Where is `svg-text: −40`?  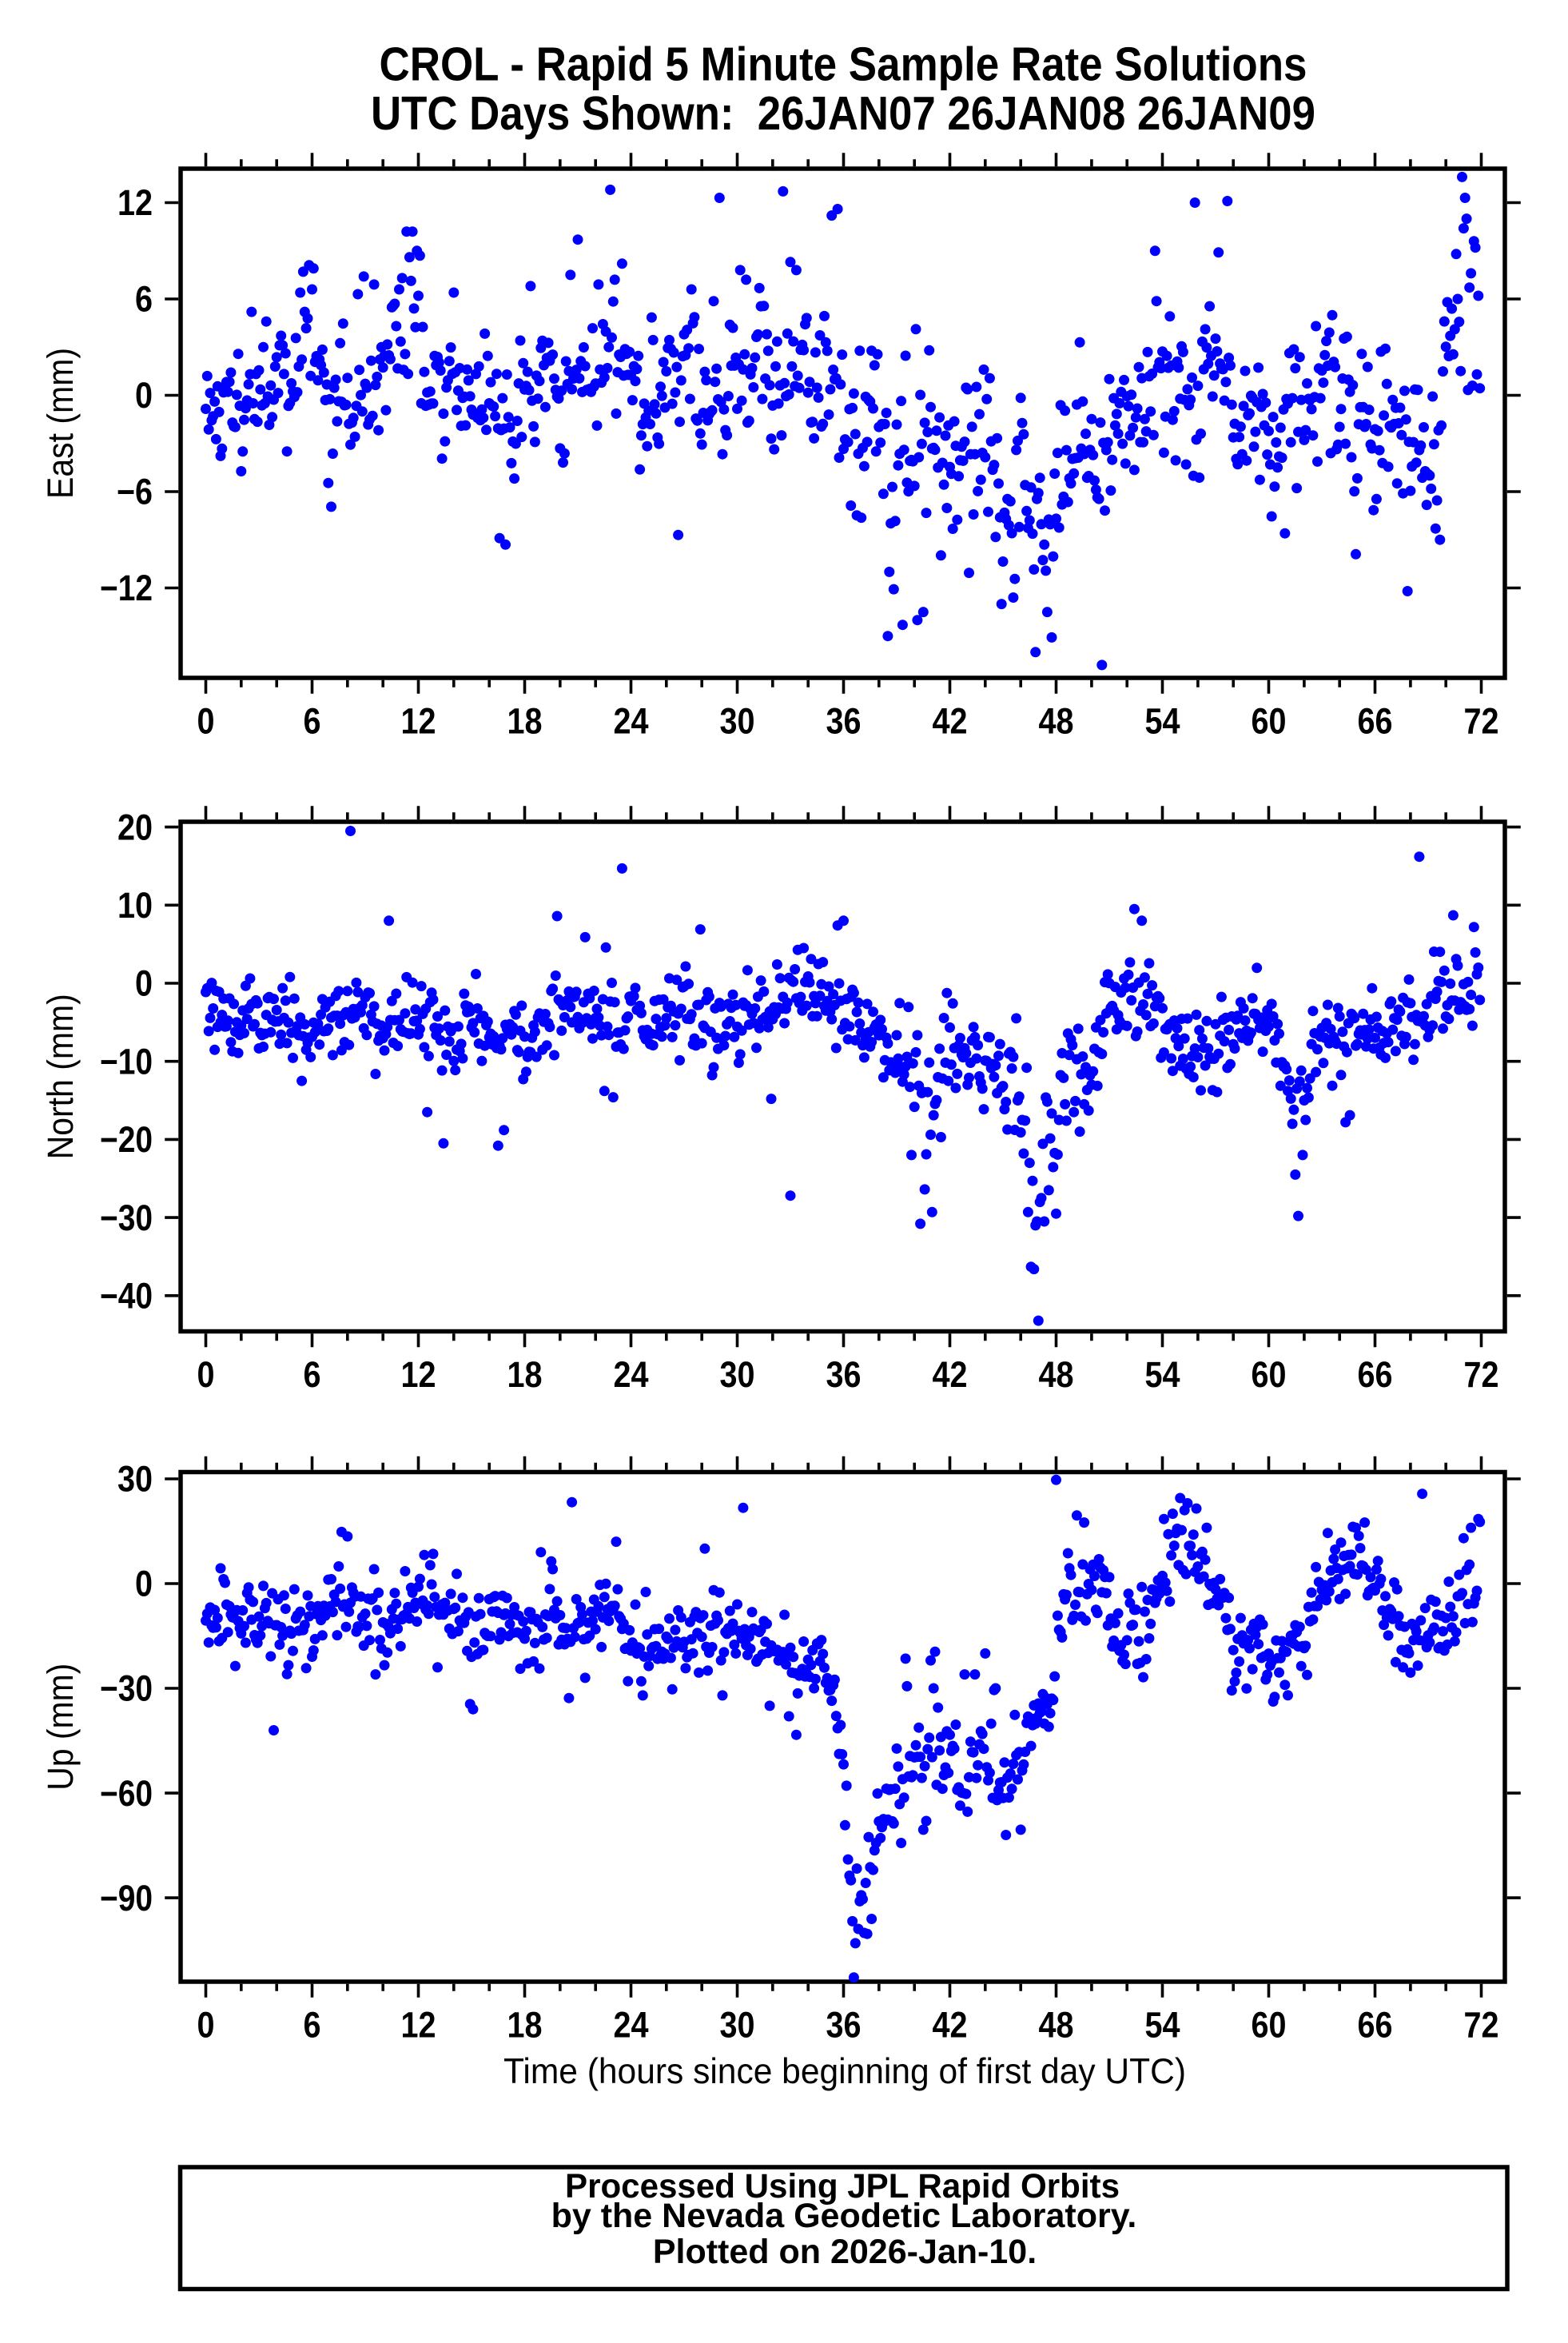
svg-text: −40 is located at coordinates (126, 1296).